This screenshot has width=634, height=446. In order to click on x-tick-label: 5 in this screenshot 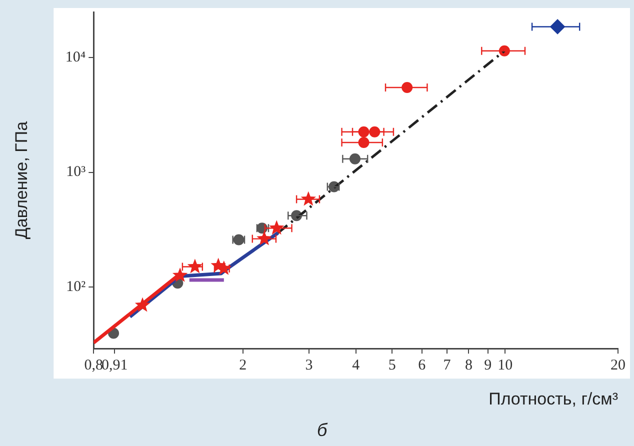, I will do `click(392, 366)`.